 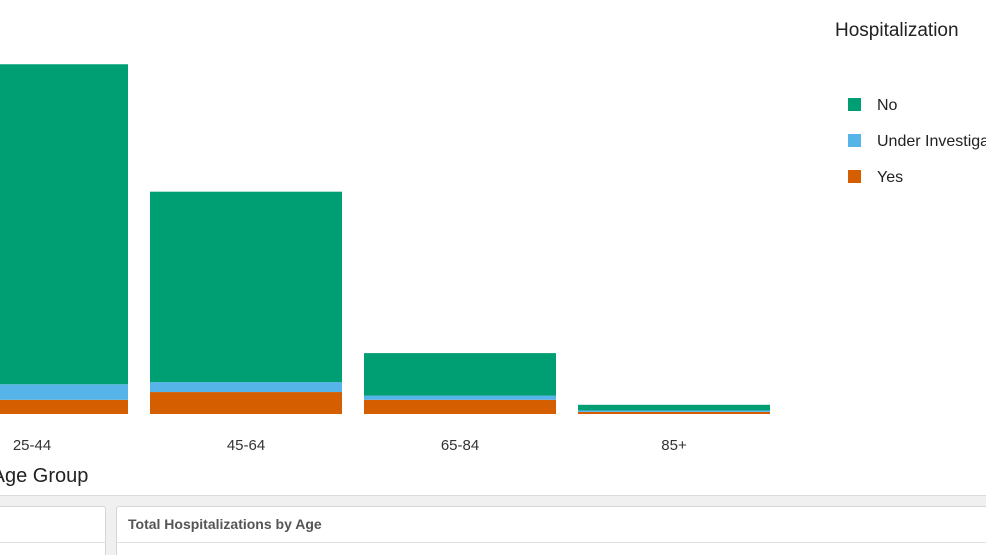 I want to click on legend: Hospitalization No Under Investigation Yes, so click(x=910, y=103).